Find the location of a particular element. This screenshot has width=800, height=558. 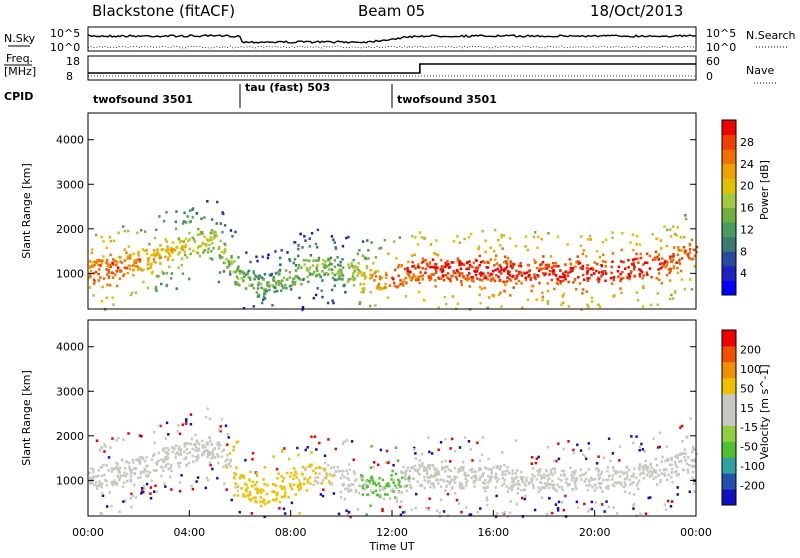

xtick-label: 16:00 is located at coordinates (493, 532).